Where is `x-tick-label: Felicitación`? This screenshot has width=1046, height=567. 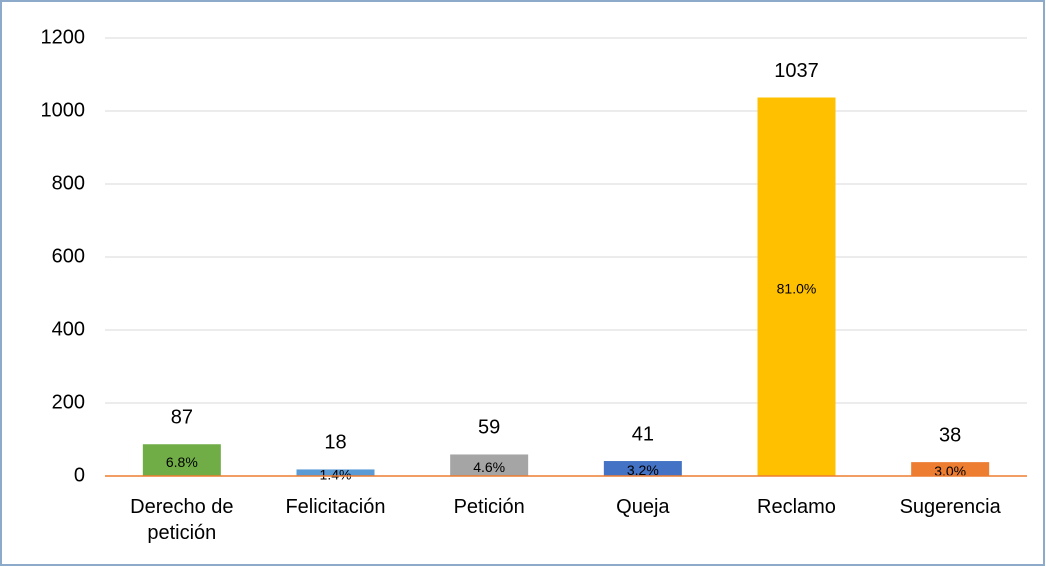
x-tick-label: Felicitación is located at coordinates (335, 507).